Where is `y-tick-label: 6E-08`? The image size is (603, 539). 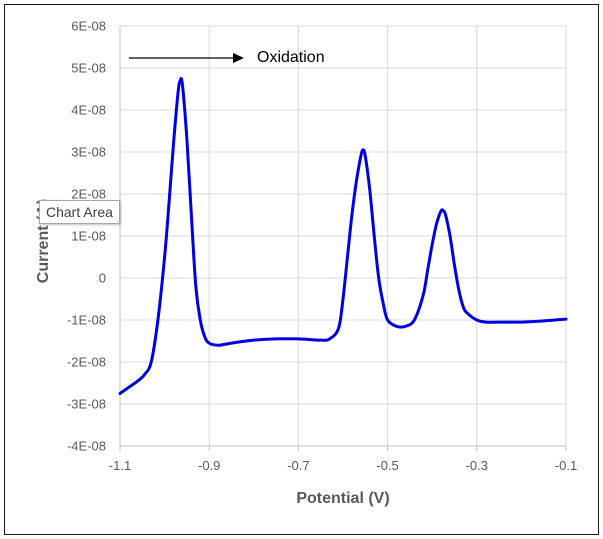 y-tick-label: 6E-08 is located at coordinates (88, 26).